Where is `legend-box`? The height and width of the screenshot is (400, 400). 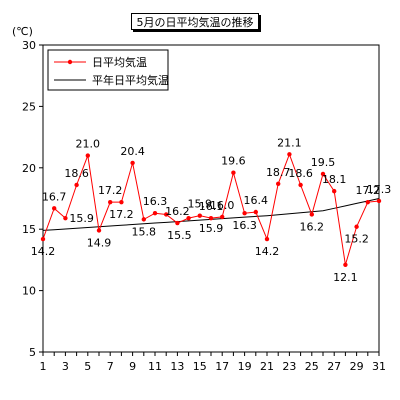 legend-box is located at coordinates (108, 70).